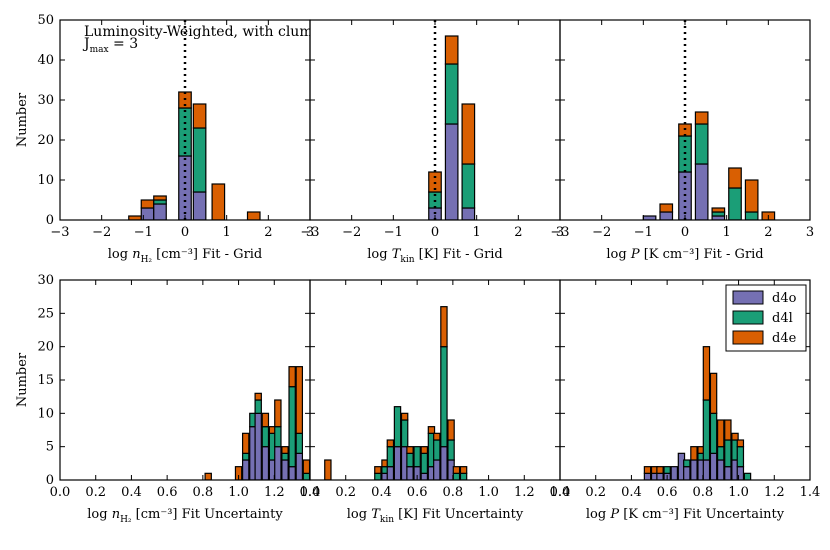  I want to click on annotation-line-2: Jmax = 3, so click(110, 45).